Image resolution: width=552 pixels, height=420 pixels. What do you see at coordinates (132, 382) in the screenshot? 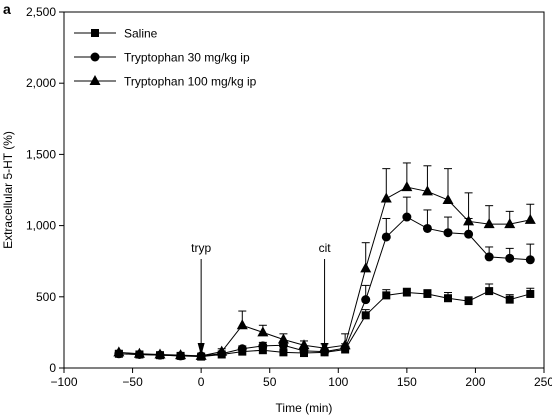
I see `x-tick-label: −50` at bounding box center [132, 382].